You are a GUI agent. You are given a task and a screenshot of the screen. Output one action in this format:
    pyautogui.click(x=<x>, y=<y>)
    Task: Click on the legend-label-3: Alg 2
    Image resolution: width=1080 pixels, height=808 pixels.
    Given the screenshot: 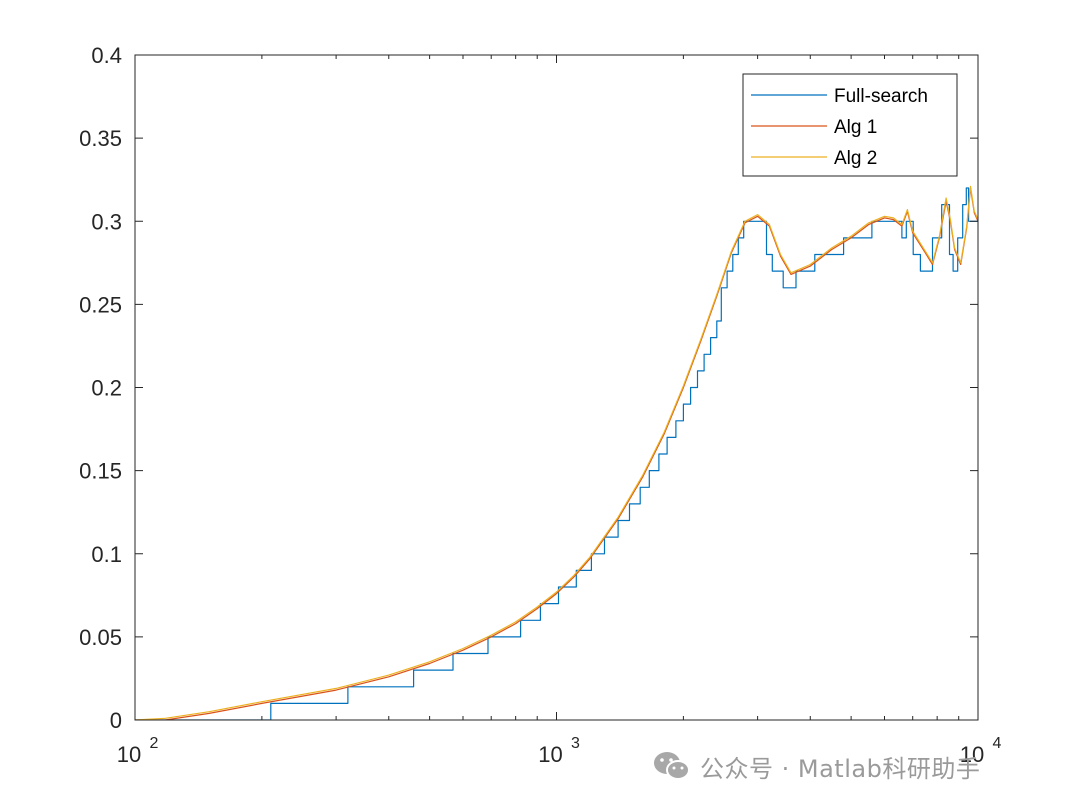 What is the action you would take?
    pyautogui.click(x=855, y=158)
    